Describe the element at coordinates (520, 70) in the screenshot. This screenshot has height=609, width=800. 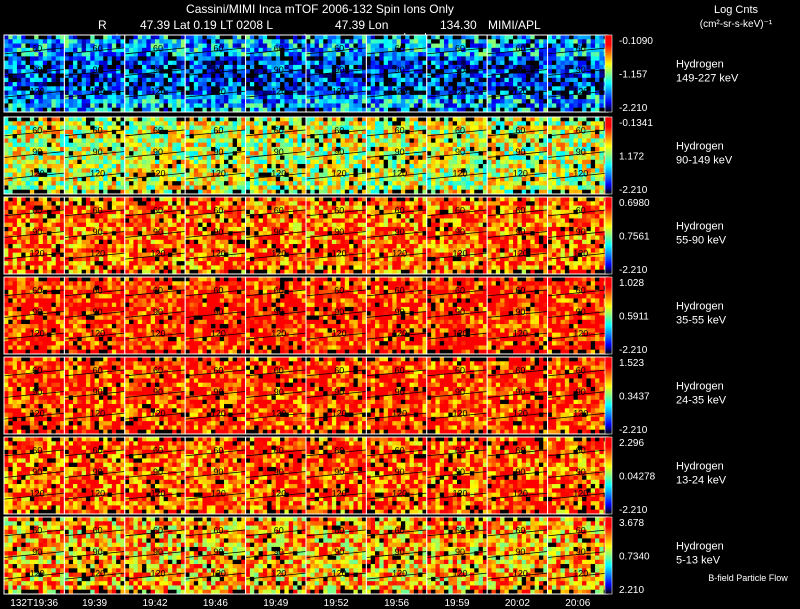
I see `contour-label: 90` at that location.